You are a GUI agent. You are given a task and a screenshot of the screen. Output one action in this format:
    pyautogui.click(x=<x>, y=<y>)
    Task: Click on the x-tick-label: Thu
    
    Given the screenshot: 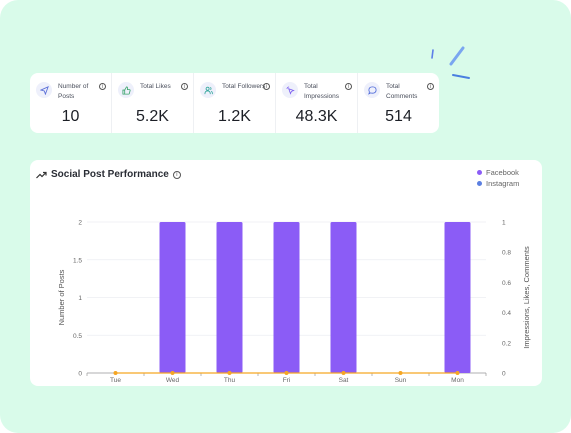 What is the action you would take?
    pyautogui.click(x=230, y=380)
    